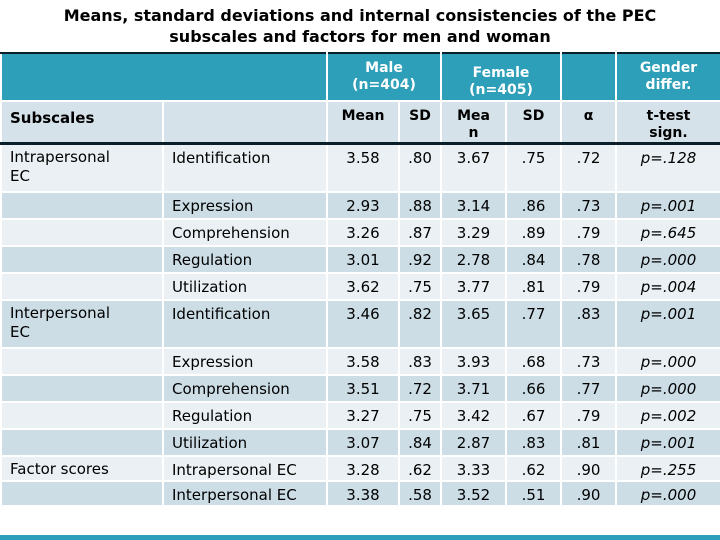 This screenshot has height=540, width=720. What do you see at coordinates (667, 468) in the screenshot?
I see `ttest-cell: p=.255` at bounding box center [667, 468].